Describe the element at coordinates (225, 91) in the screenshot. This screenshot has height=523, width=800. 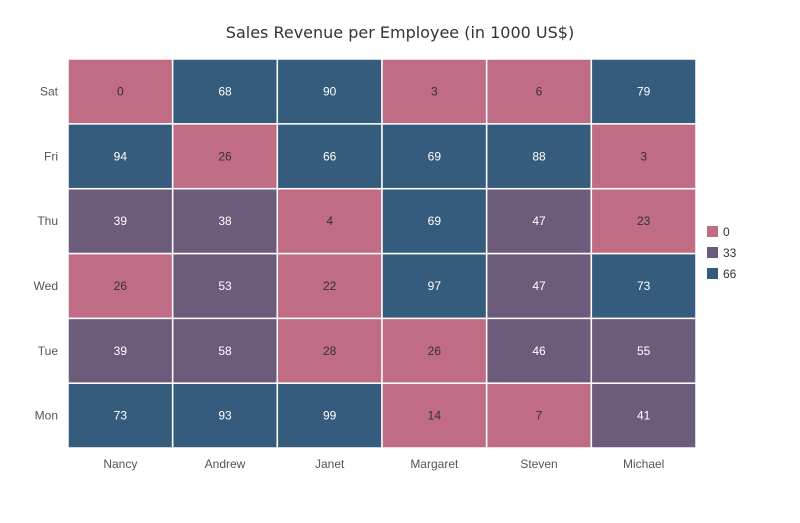
I see `cell-value-label: 68` at that location.